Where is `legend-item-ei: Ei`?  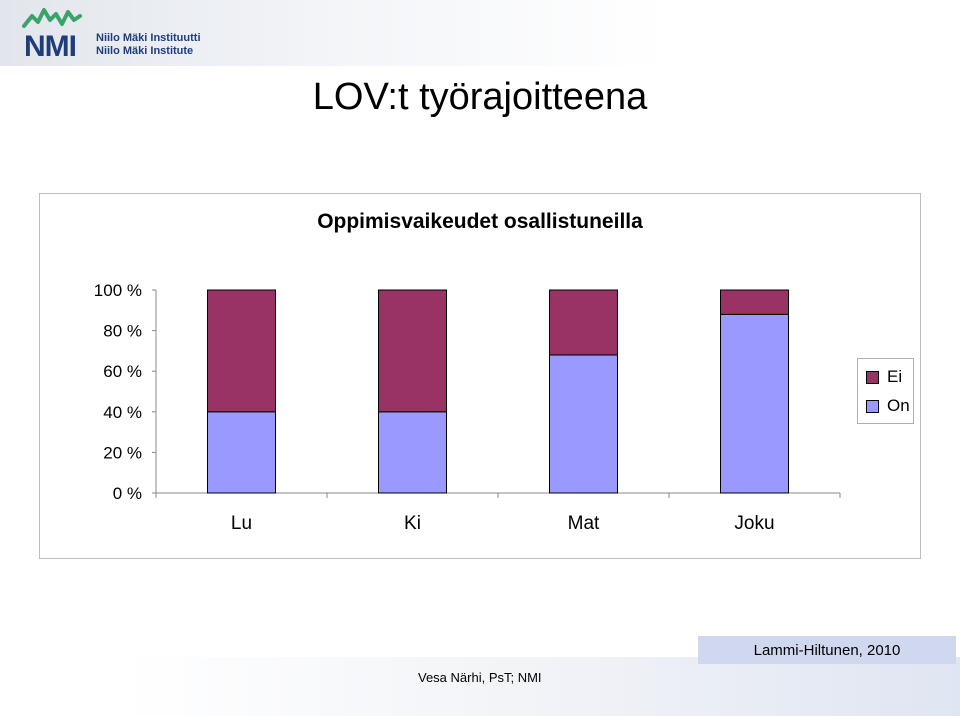 legend-item-ei: Ei is located at coordinates (884, 377).